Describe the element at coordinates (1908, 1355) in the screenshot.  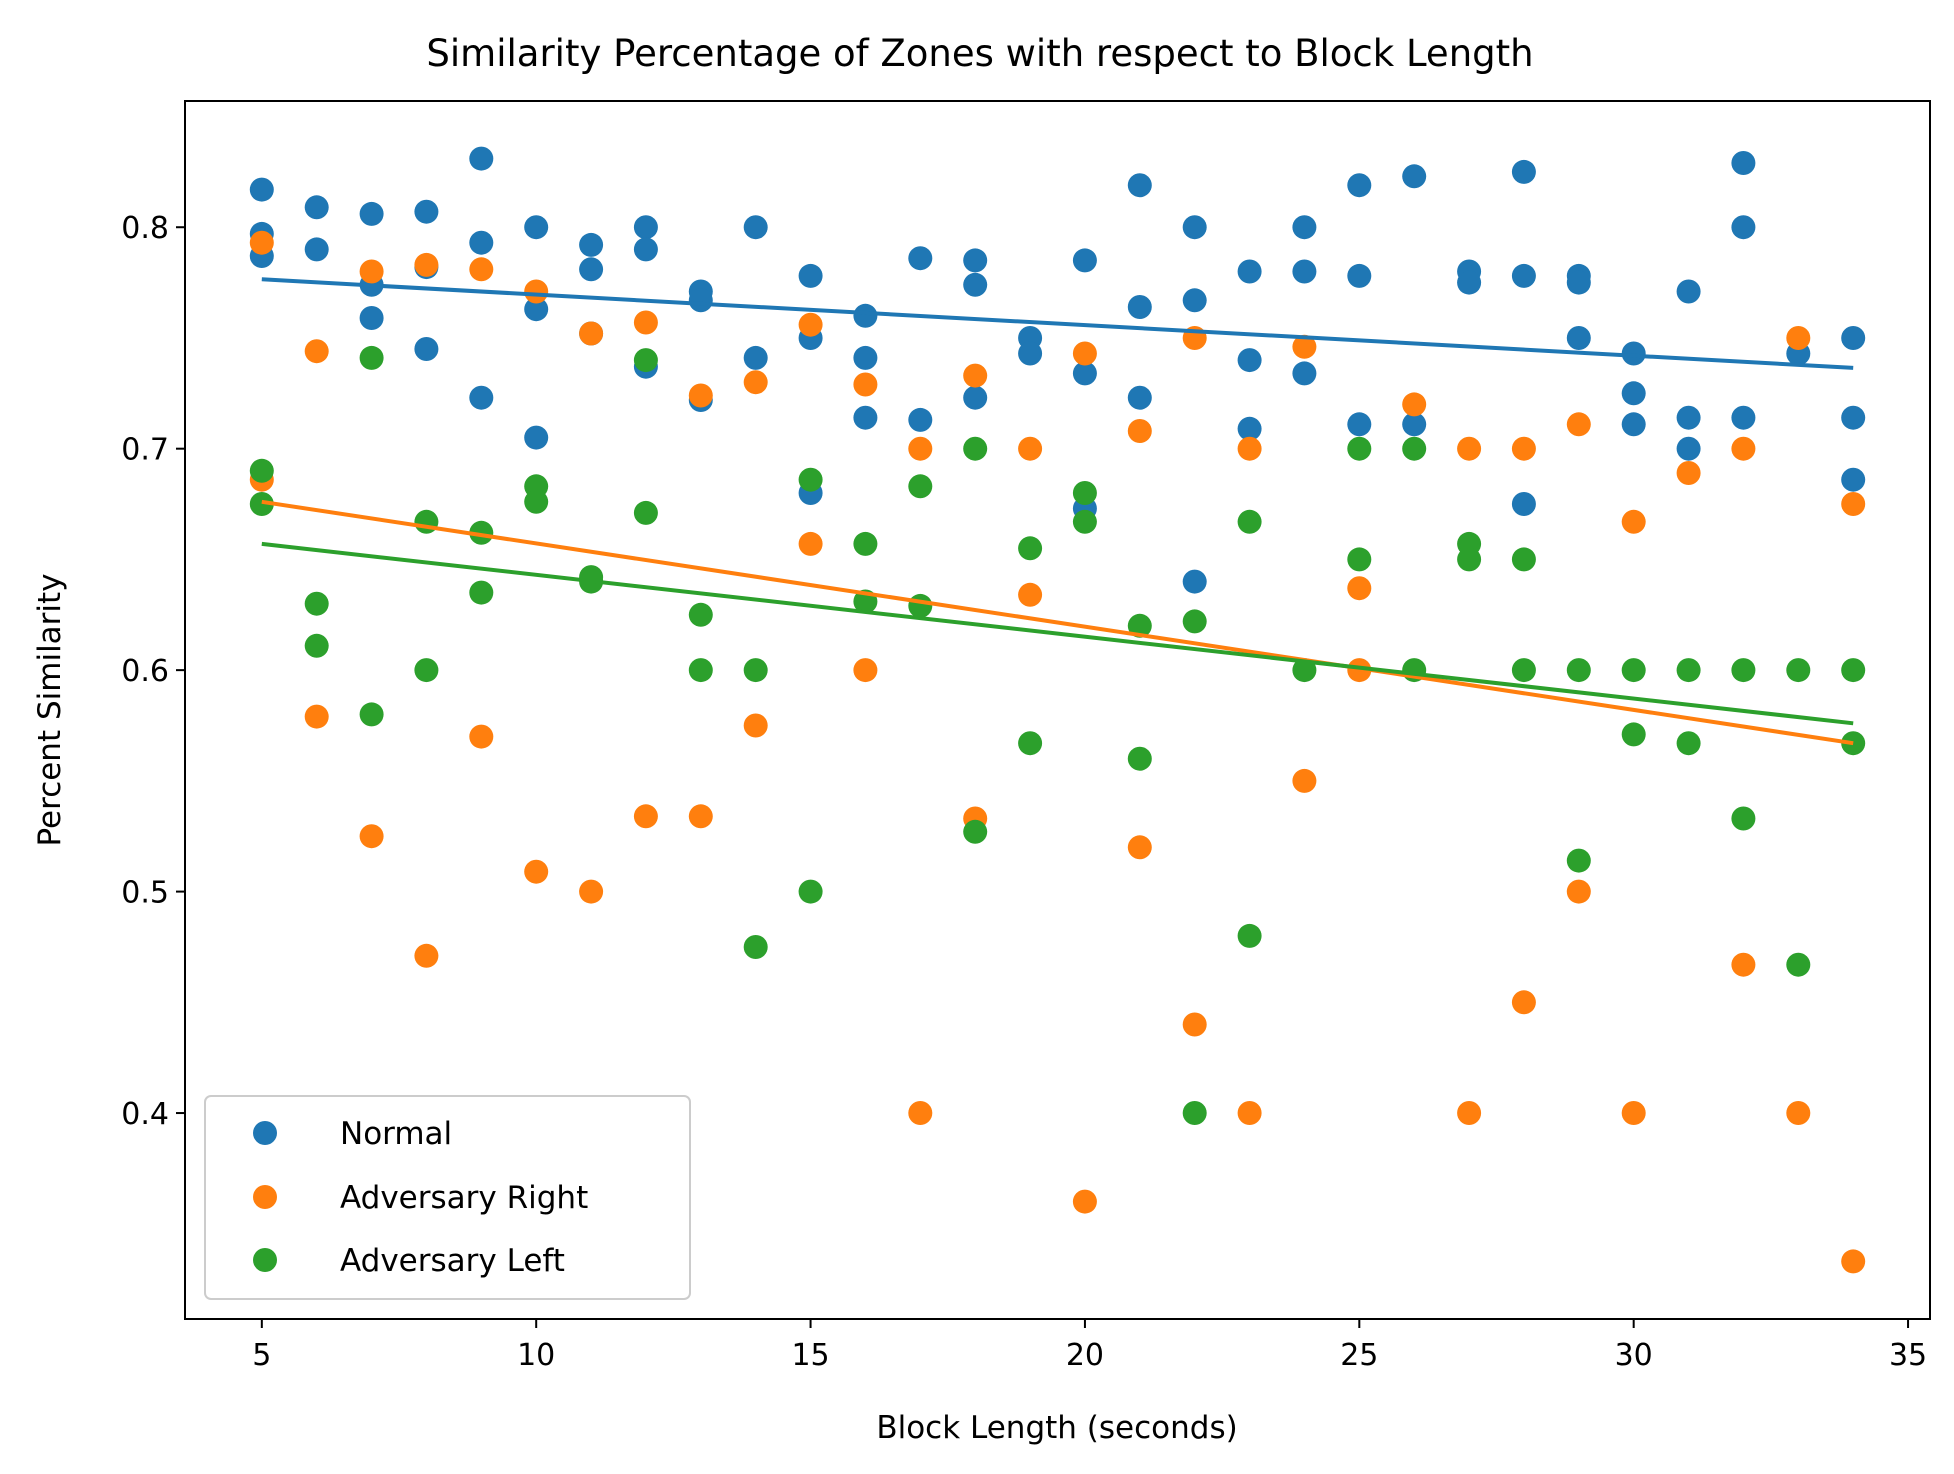
I see `x-tick-label: 35` at that location.